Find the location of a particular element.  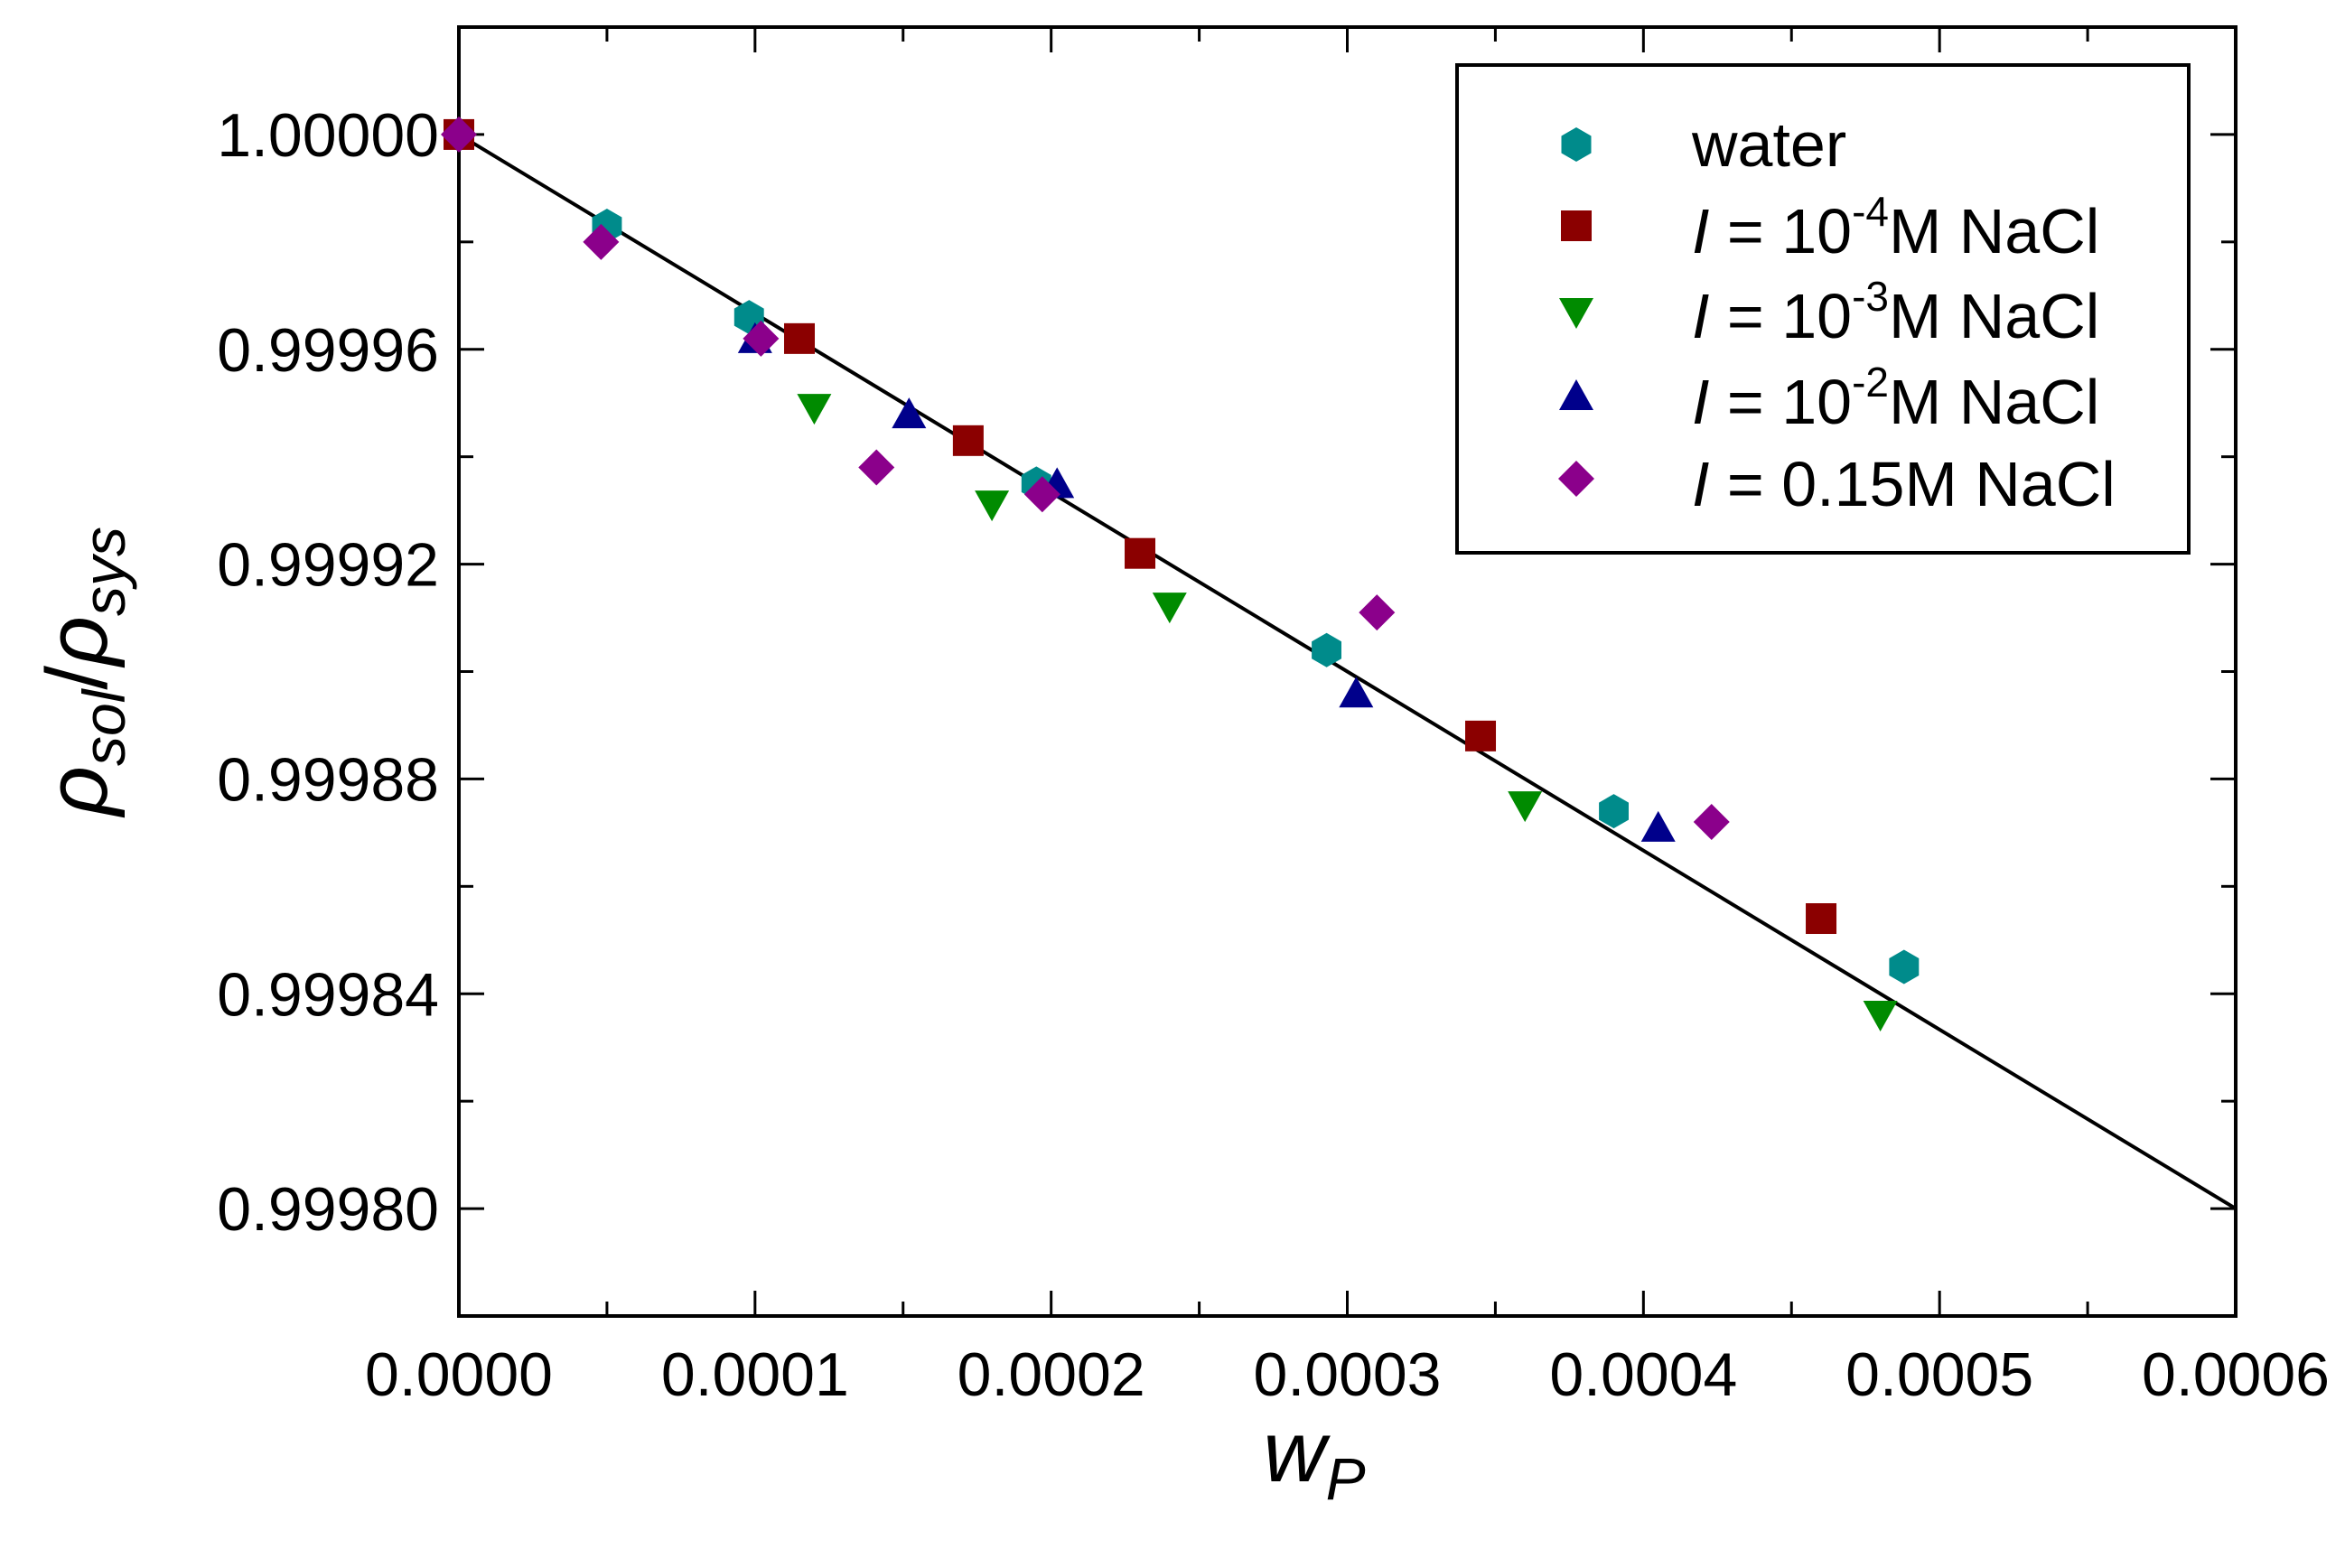

y-tick-label: 0.99988 is located at coordinates (328, 779).